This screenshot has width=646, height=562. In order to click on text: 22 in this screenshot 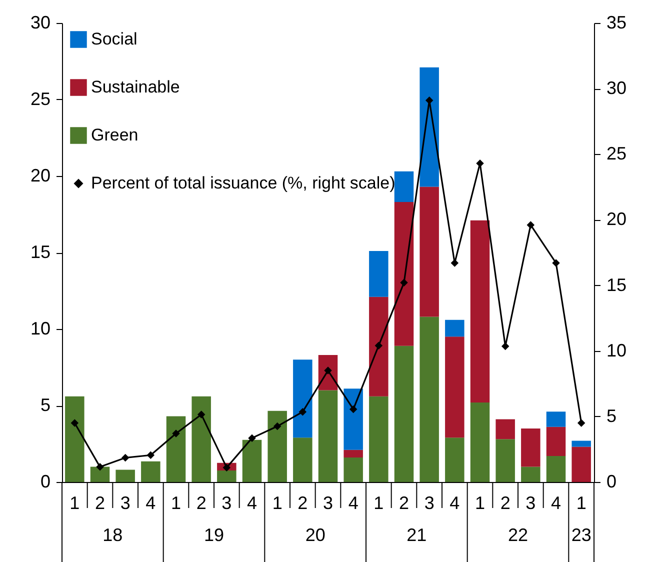, I will do `click(518, 535)`.